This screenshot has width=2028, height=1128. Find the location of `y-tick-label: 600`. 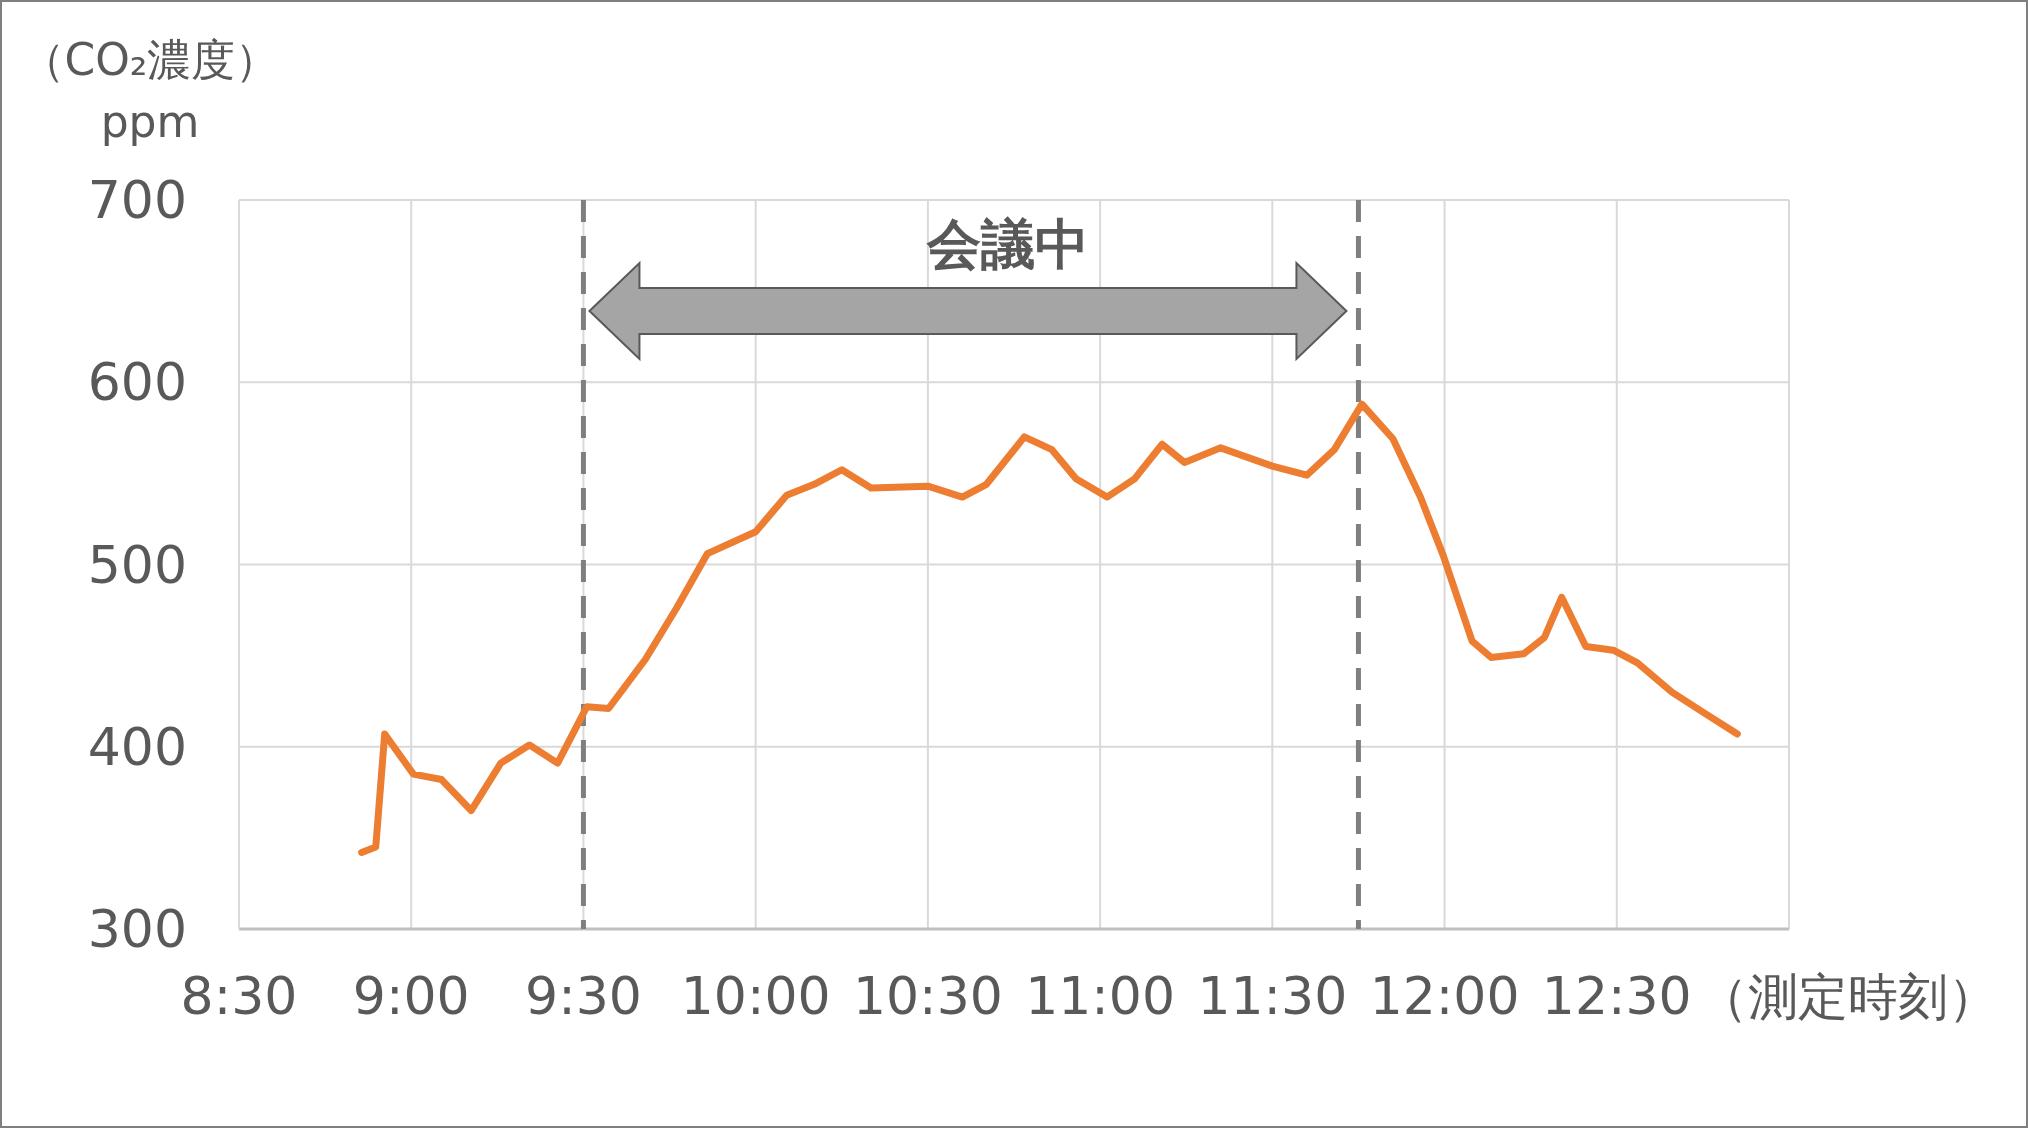

y-tick-label: 600 is located at coordinates (137, 382).